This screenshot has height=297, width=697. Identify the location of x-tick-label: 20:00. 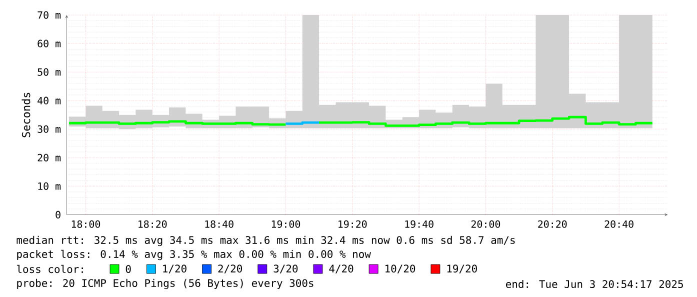
(485, 224).